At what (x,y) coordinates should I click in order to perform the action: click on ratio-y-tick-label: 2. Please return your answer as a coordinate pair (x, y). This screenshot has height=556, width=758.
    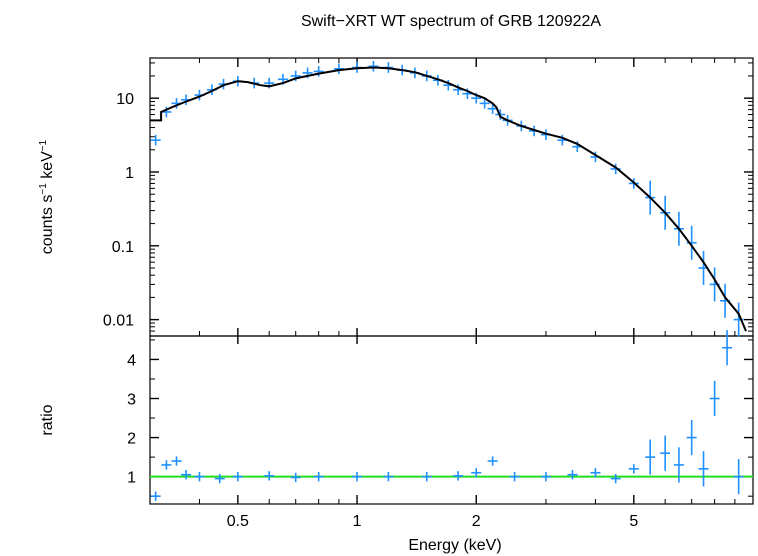
    Looking at the image, I should click on (131, 439).